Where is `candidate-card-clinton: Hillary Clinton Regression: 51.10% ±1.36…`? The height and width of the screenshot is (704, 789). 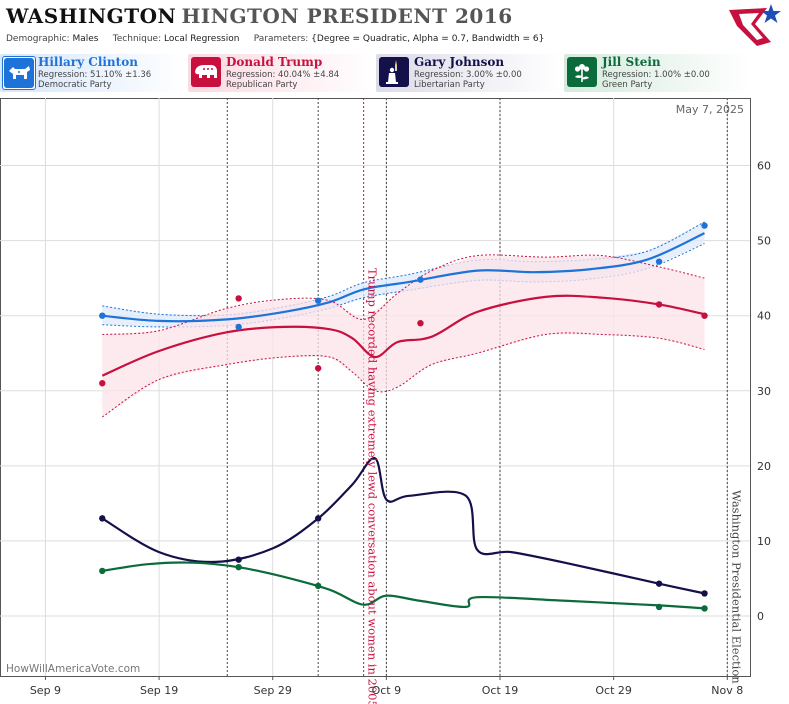
candidate-card-clinton: Hillary Clinton Regression: 51.10% ±1.36… is located at coordinates (93, 73).